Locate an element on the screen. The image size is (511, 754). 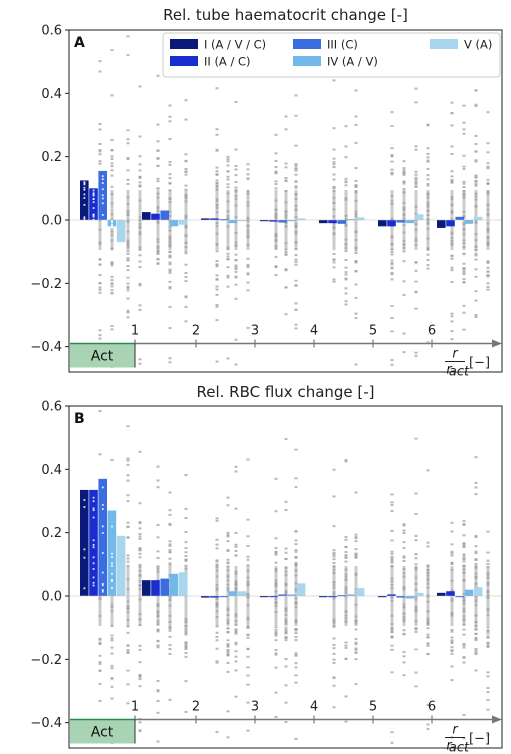
legend-swatch-V is located at coordinates (444, 44).